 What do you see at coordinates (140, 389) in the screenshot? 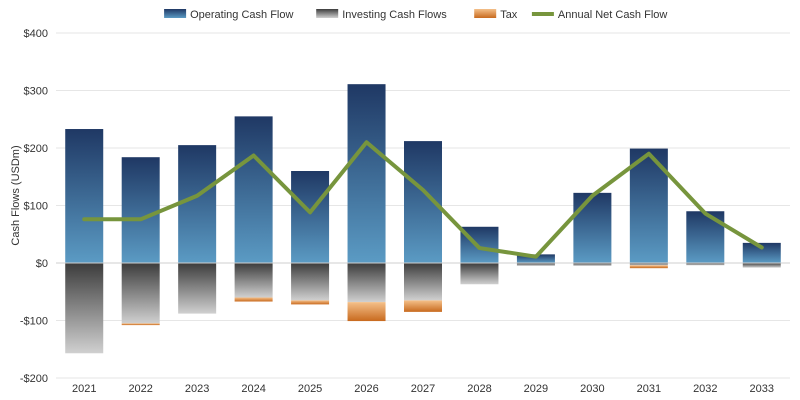
I see `x-tick-label: 2022` at bounding box center [140, 389].